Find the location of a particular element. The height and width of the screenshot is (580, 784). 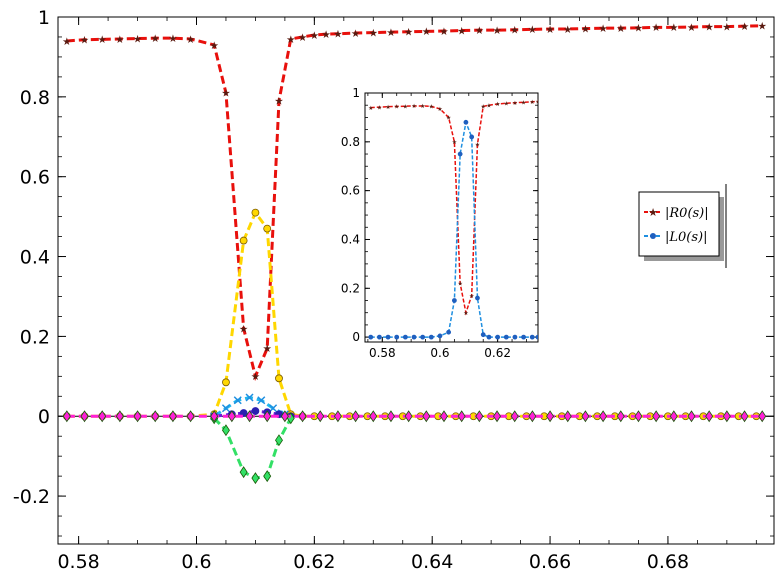

inset-ytick-label: 0.2 is located at coordinates (350, 288).